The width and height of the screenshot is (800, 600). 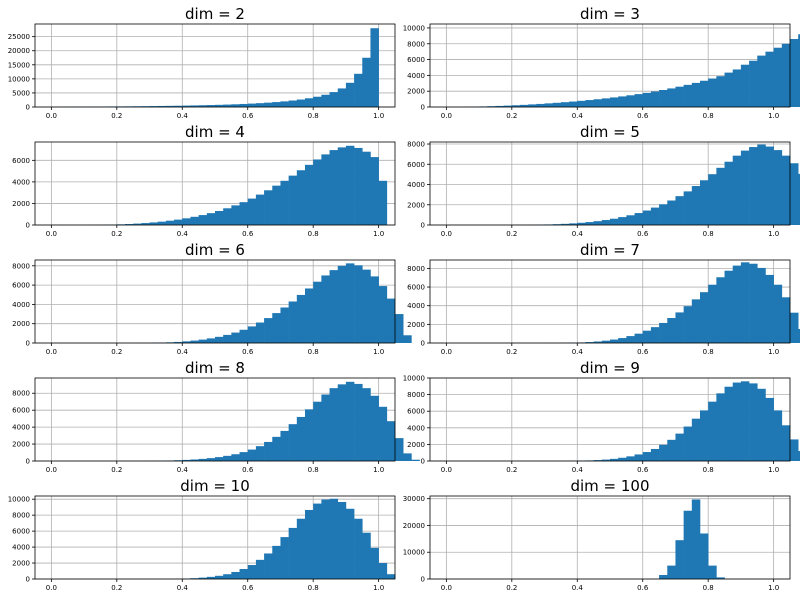 What do you see at coordinates (423, 344) in the screenshot?
I see `y-tick-label: 0` at bounding box center [423, 344].